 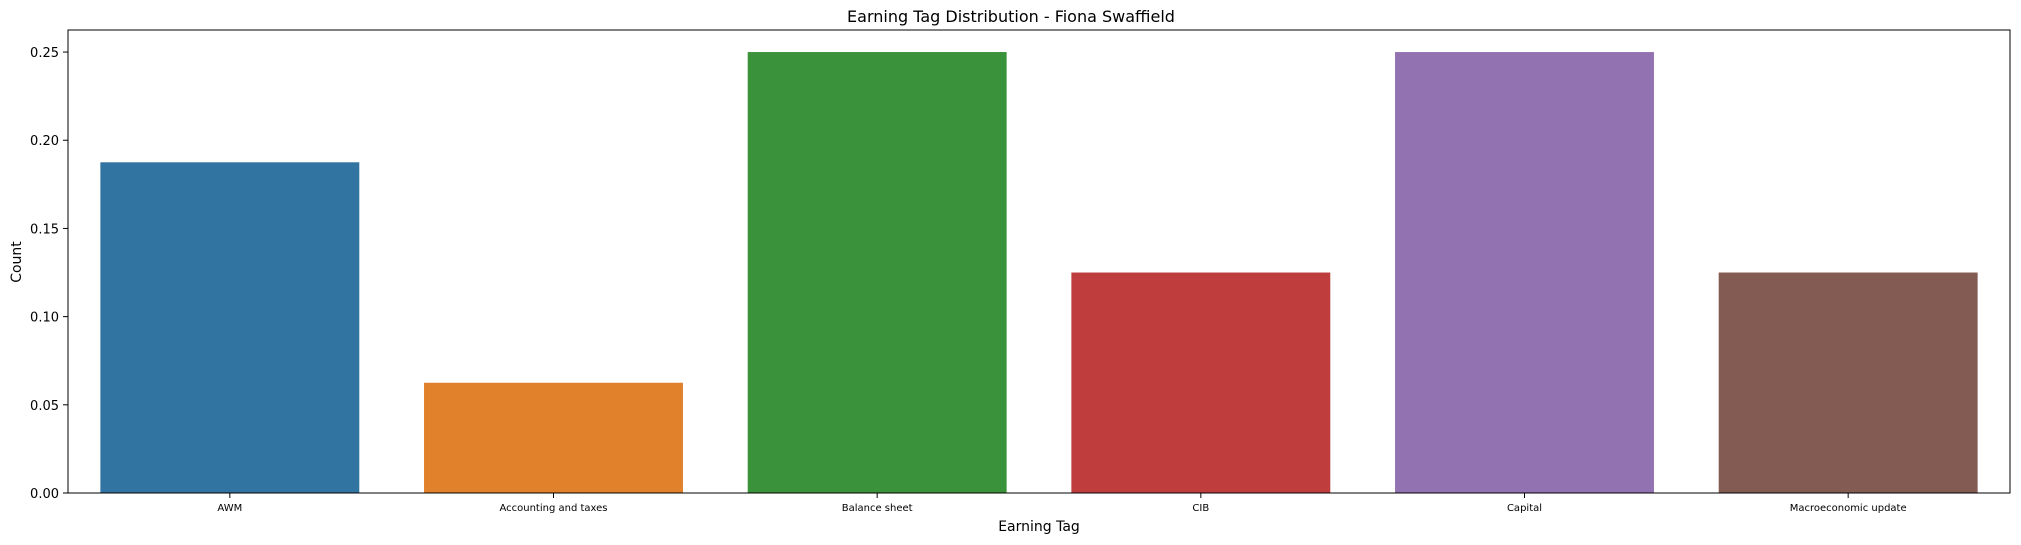 What do you see at coordinates (49, 274) in the screenshot?
I see `y-axis: 0.00 0.05 0.10 0.15 0.20 0.25` at bounding box center [49, 274].